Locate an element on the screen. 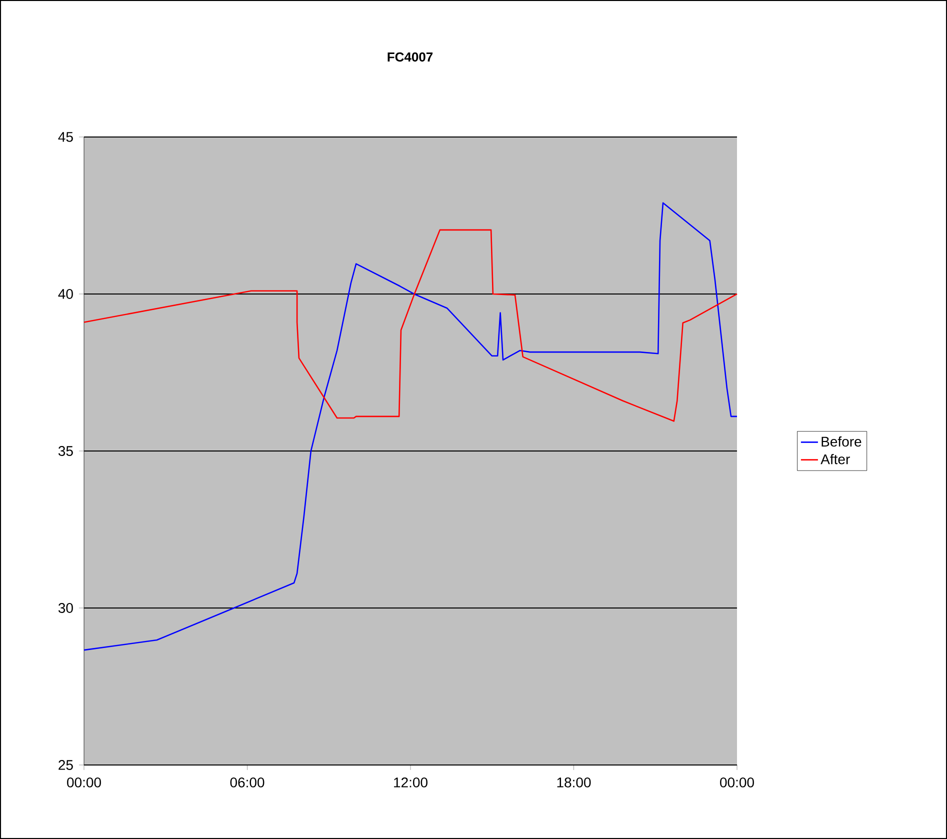 This screenshot has width=947, height=839. y-tick-label: 45 is located at coordinates (65, 137).